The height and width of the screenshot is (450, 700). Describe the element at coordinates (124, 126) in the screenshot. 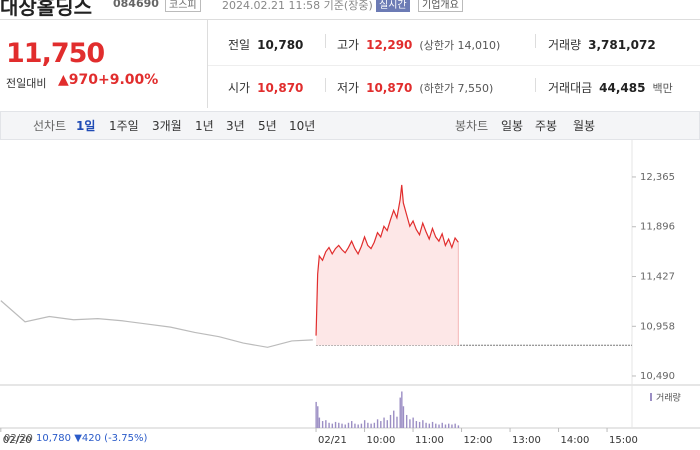

I see `tab: 1주일` at that location.